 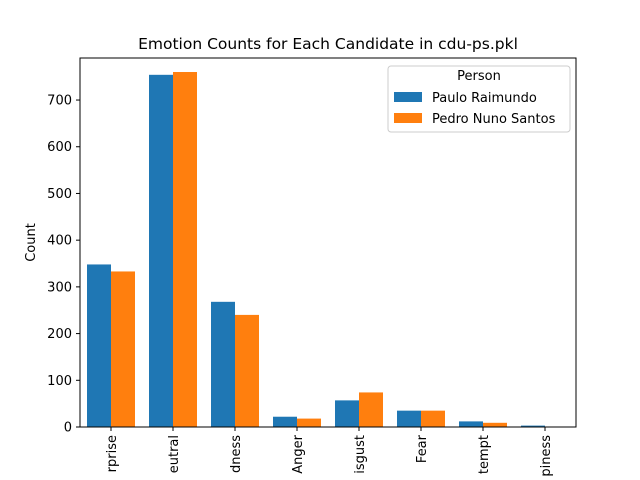 I want to click on y-axis-label: Count, so click(x=31, y=242).